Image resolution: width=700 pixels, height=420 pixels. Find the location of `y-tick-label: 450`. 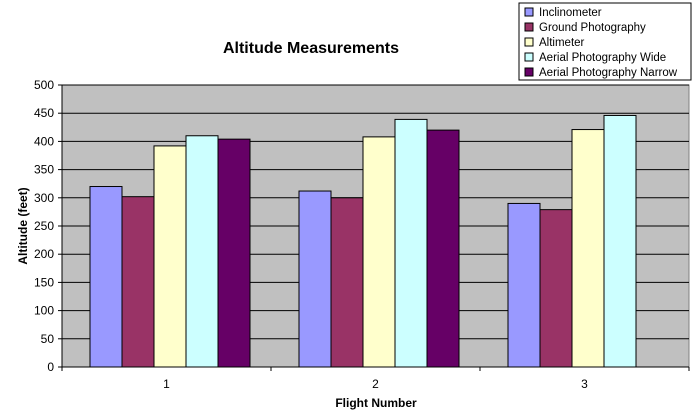

y-tick-label: 450 is located at coordinates (44, 113).